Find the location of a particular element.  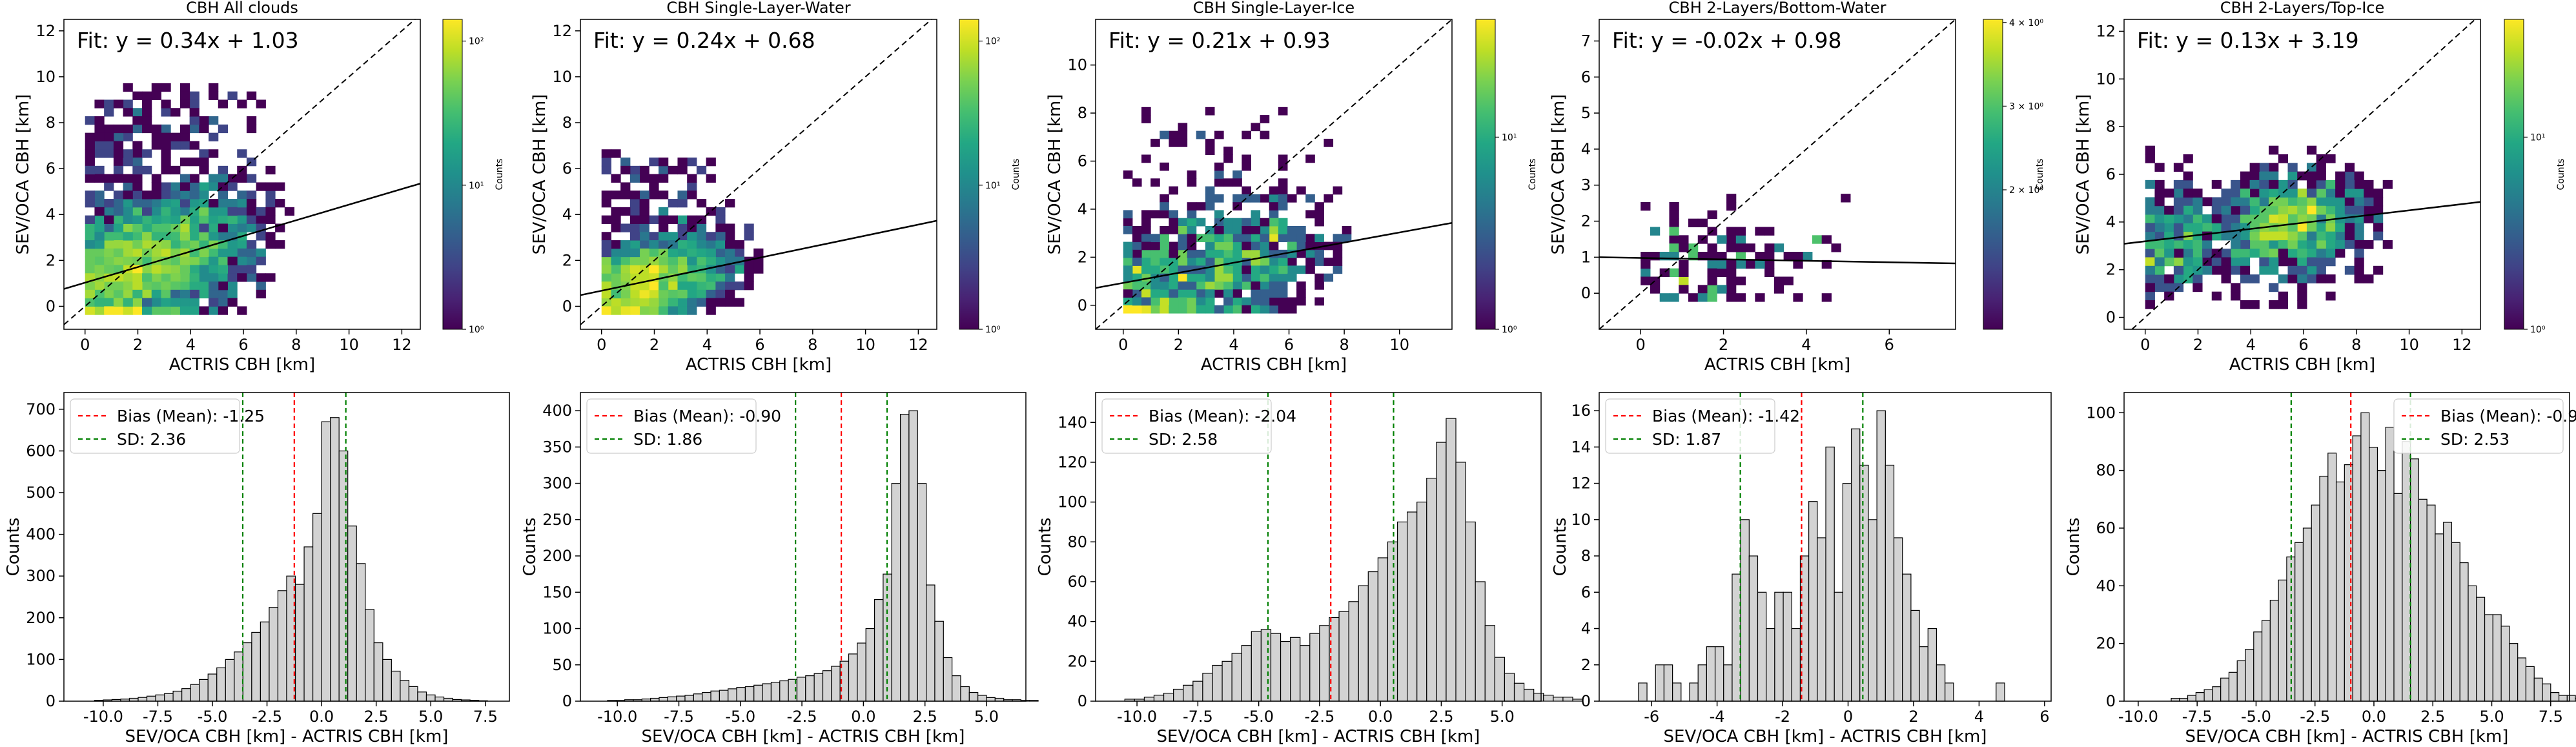

colorbar-tick-label: 4 × 10⁰ is located at coordinates (2026, 23).